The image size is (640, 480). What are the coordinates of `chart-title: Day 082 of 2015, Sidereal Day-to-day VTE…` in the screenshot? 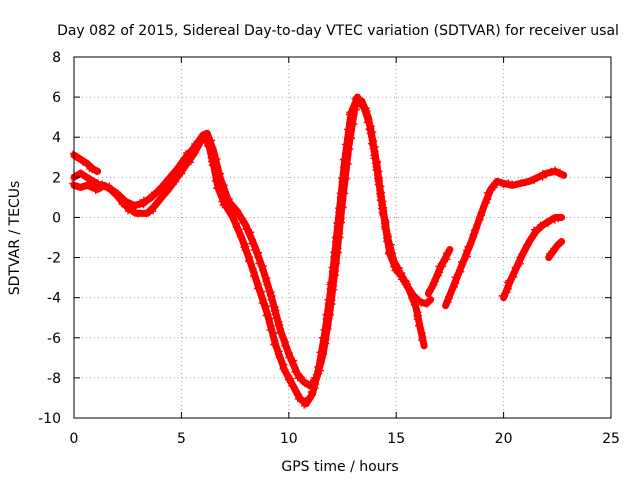 It's located at (338, 31).